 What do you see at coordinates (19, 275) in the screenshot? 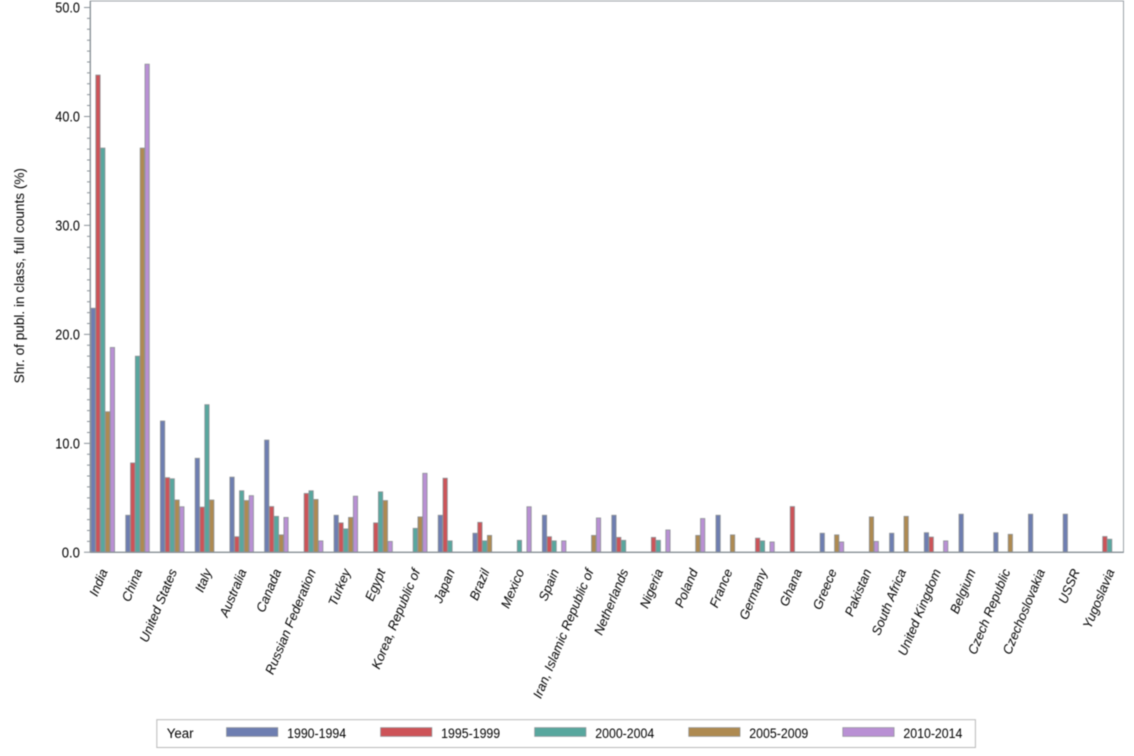
I see `svg-text:Shr. of publ. in class, full c: Shr. of publ. in class, full counts (%)` at bounding box center [19, 275].